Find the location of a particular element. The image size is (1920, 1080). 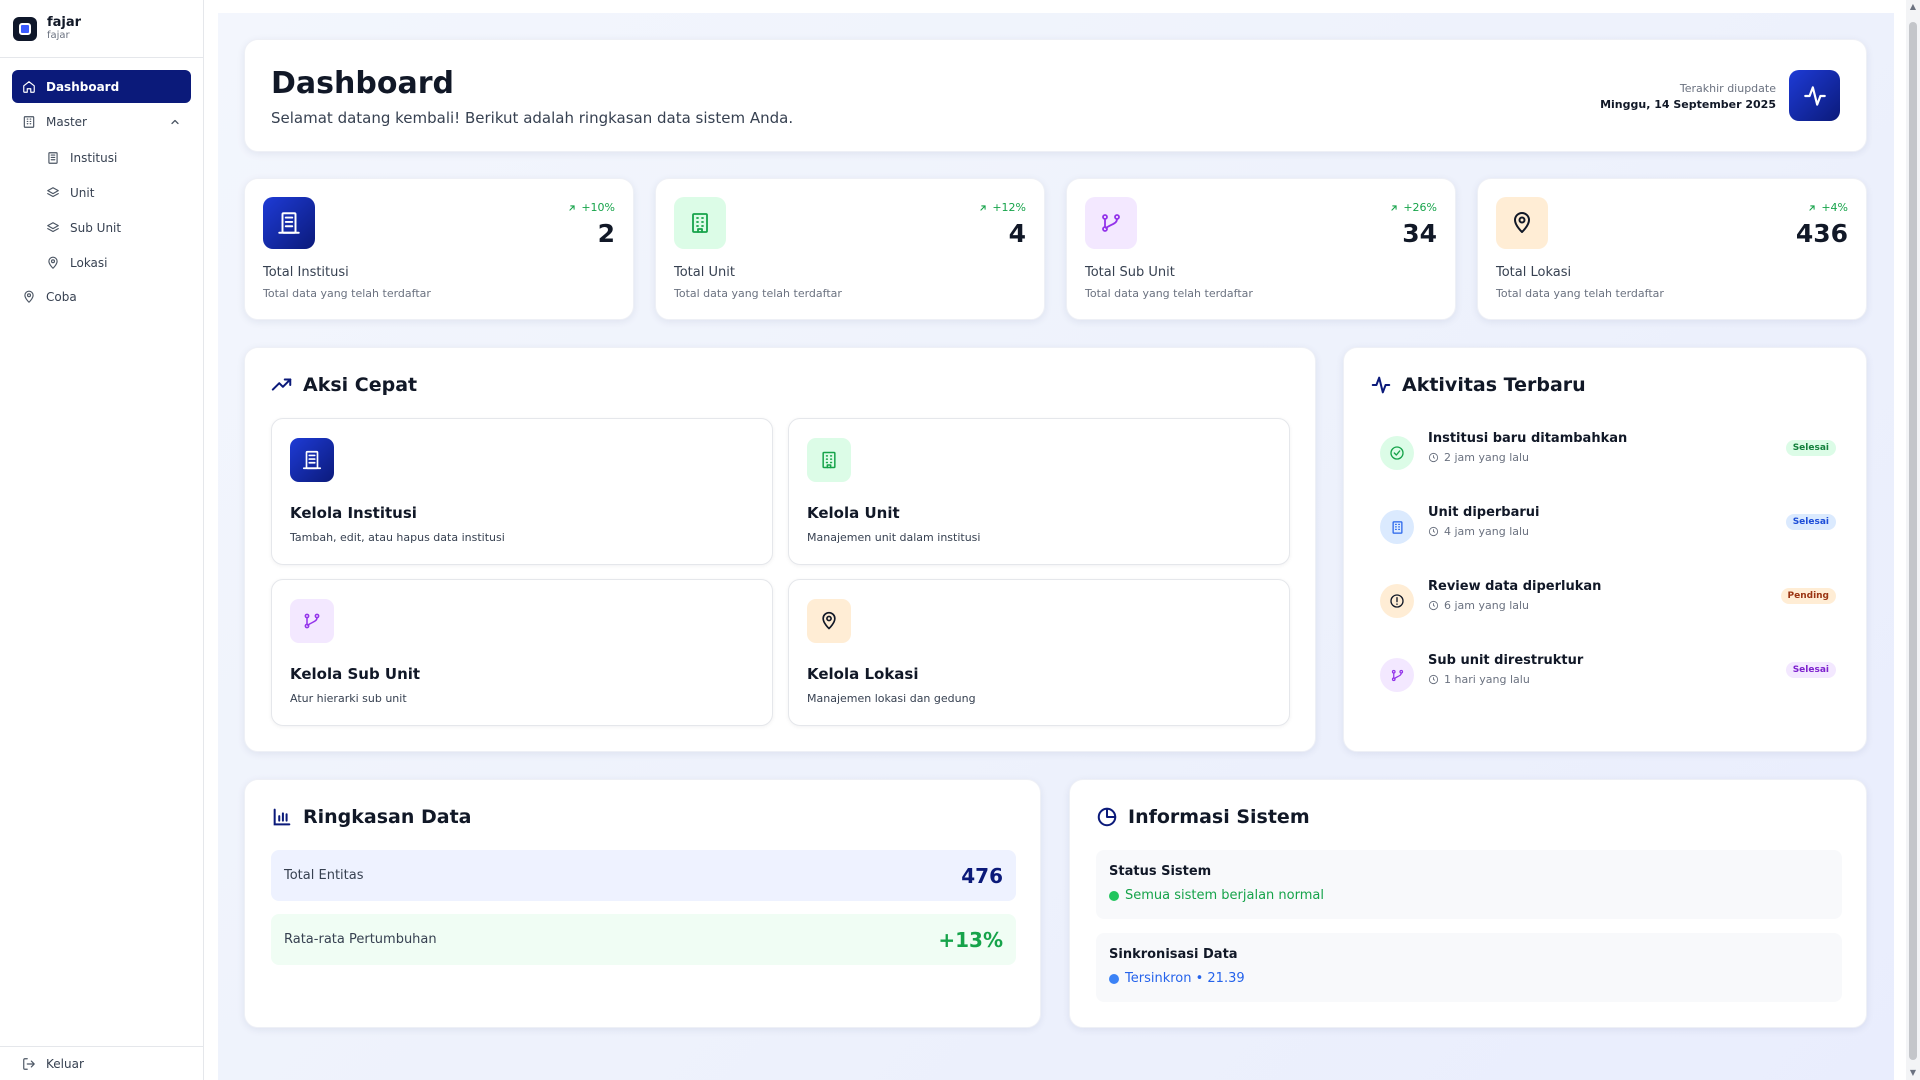

activity-item: Unit diperbarui 4 jam yang lalu Selesai is located at coordinates (1608, 527).